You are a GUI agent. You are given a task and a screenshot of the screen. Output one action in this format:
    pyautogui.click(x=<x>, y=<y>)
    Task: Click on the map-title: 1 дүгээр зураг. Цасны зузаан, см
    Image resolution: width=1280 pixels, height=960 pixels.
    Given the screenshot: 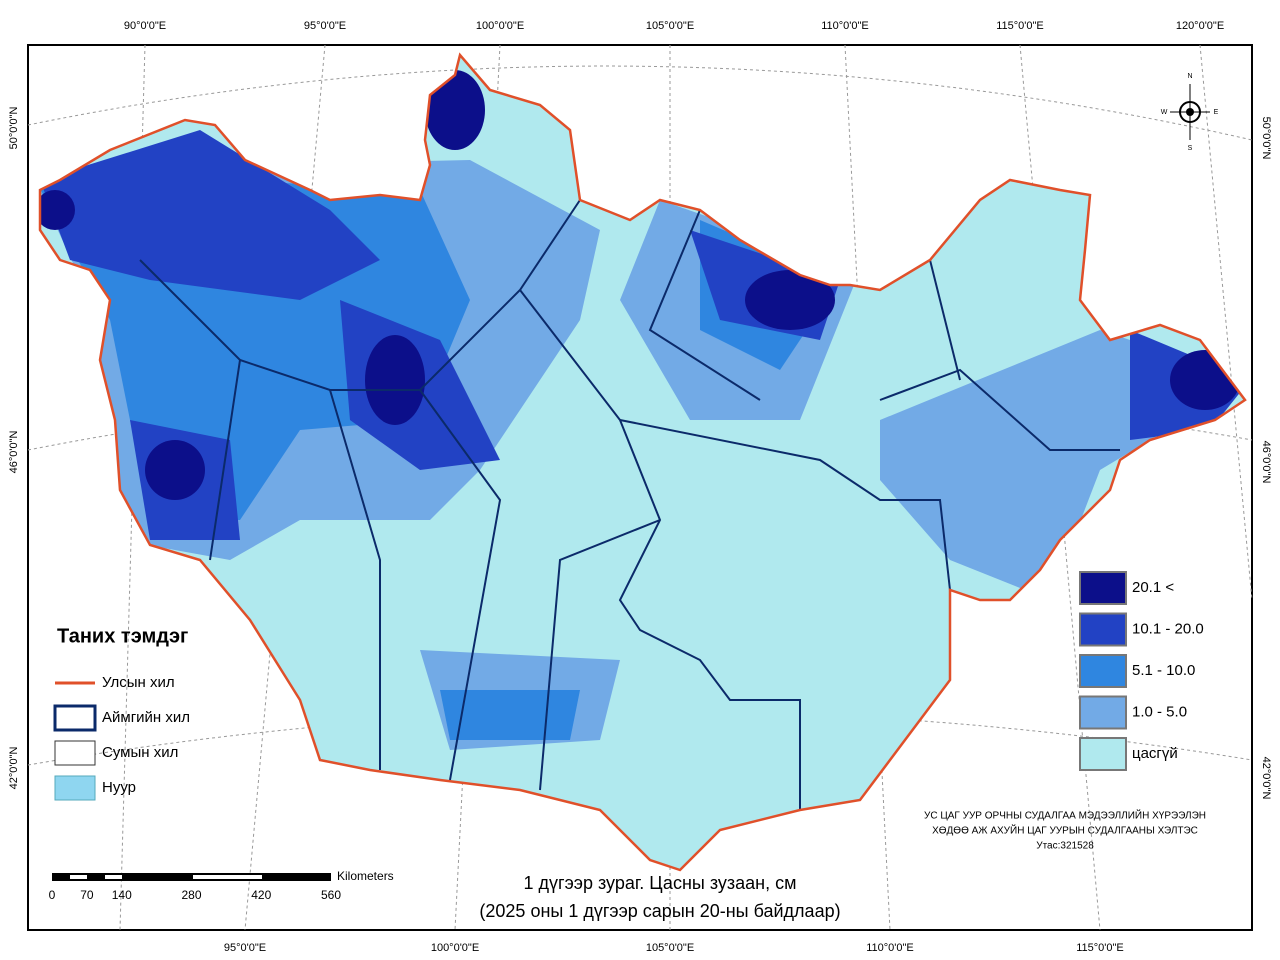 What is the action you would take?
    pyautogui.click(x=660, y=883)
    